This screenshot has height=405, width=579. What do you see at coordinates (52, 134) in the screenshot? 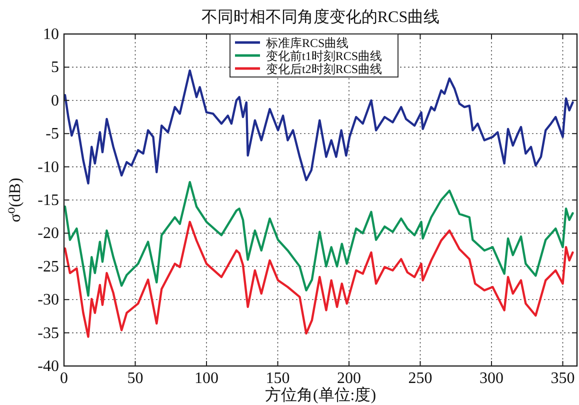
I see `y-tick-label: -5` at bounding box center [52, 134].